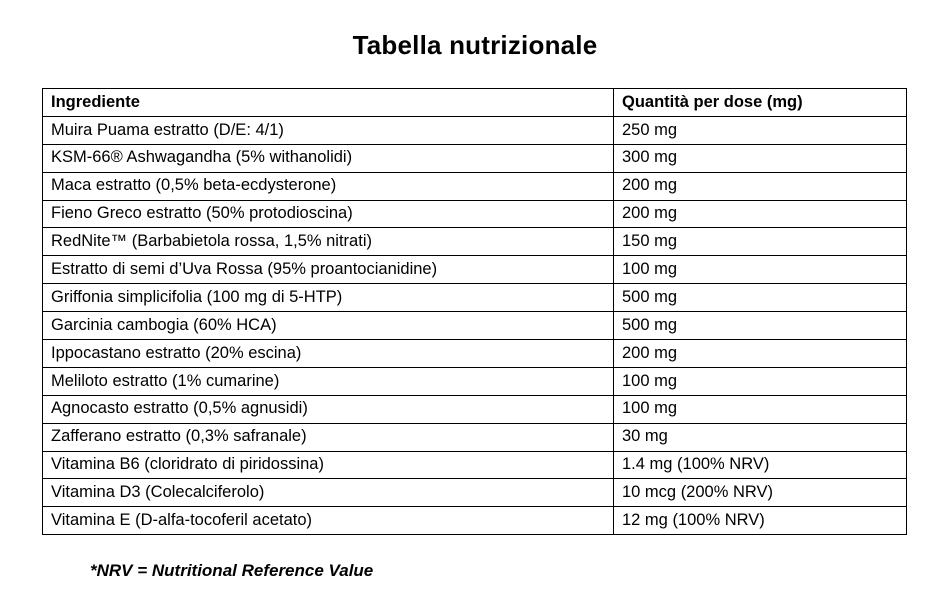 This screenshot has width=950, height=597. What do you see at coordinates (760, 493) in the screenshot?
I see `quantity-cell: 10 mcg (200% NRV)` at bounding box center [760, 493].